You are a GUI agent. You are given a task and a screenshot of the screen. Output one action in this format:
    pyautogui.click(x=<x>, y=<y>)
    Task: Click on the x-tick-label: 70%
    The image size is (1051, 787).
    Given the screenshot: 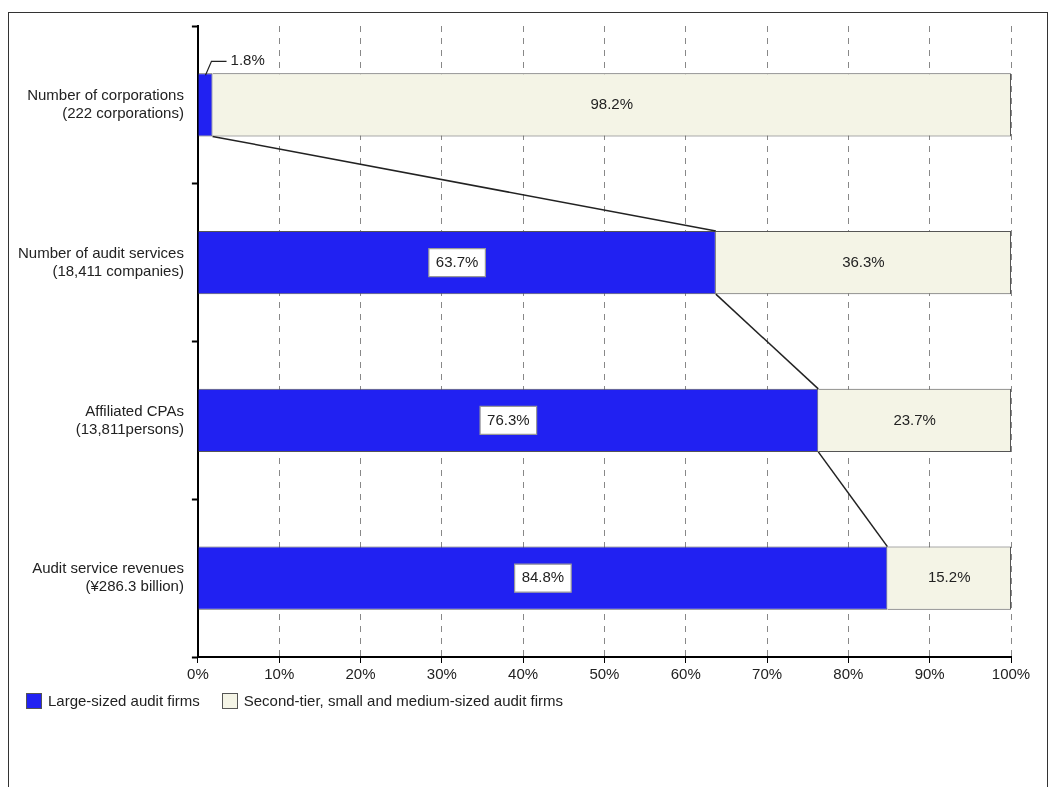 What is the action you would take?
    pyautogui.click(x=767, y=674)
    